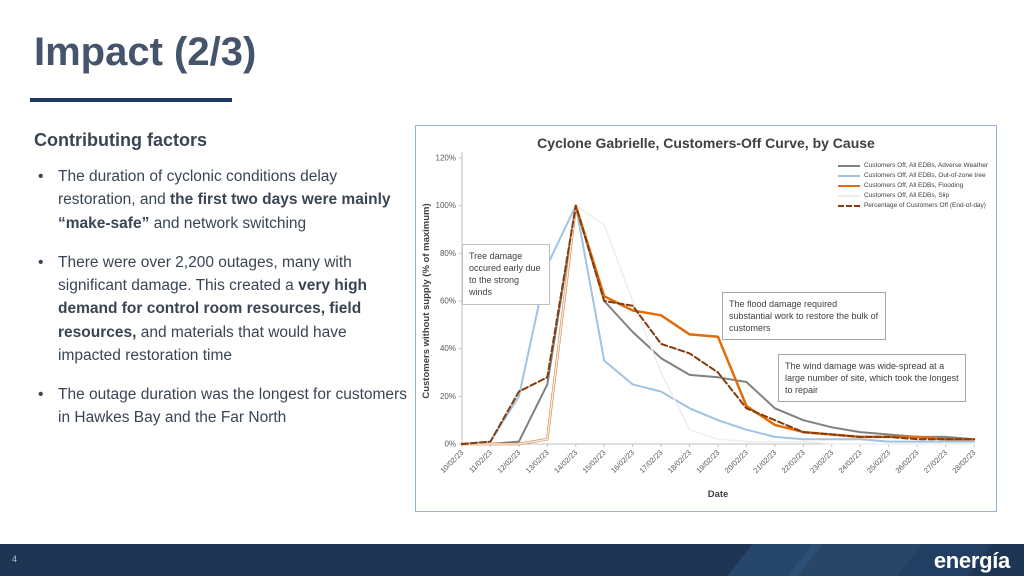  Describe the element at coordinates (850, 461) in the screenshot. I see `svg-text: 24/02/23` at that location.